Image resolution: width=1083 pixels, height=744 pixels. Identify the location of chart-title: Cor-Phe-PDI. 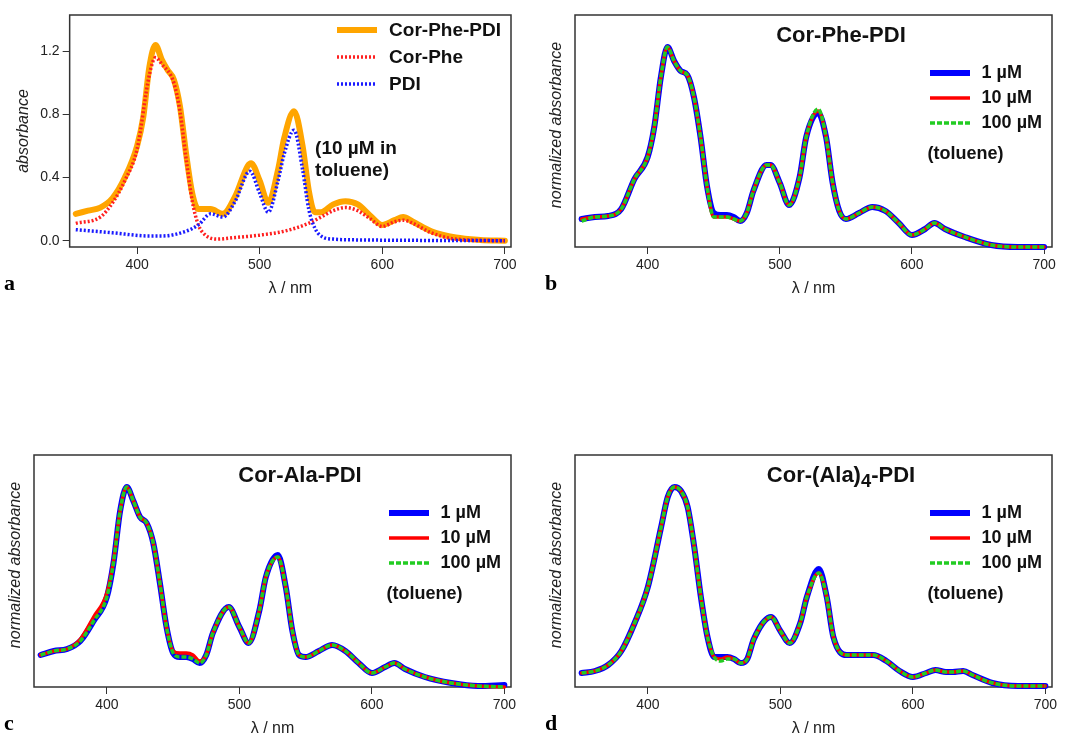
(841, 35).